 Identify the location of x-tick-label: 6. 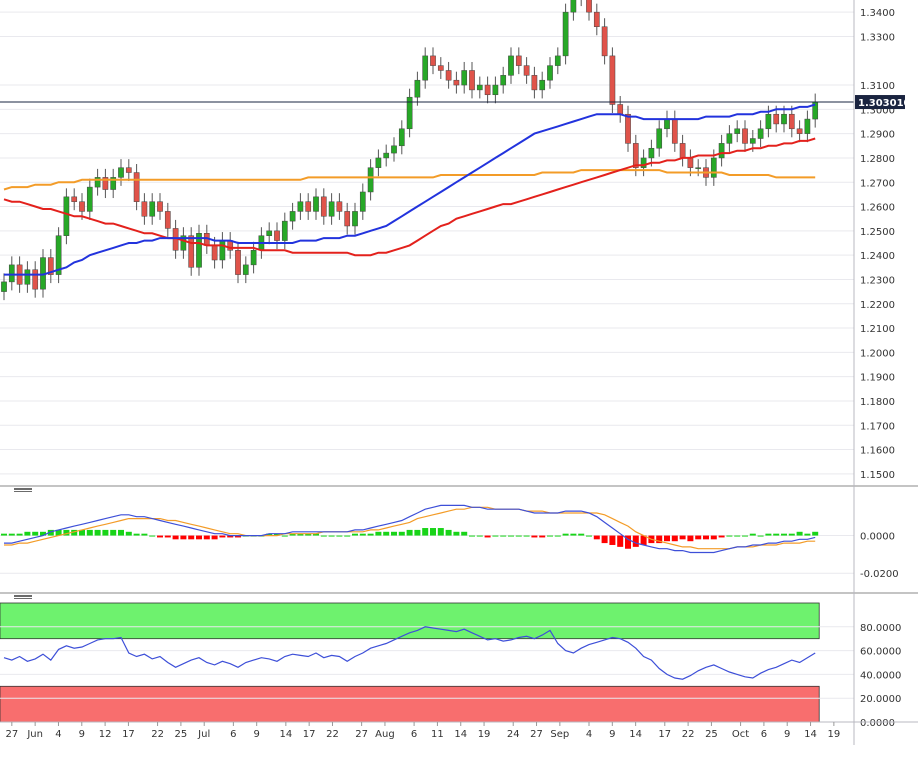
(233, 734).